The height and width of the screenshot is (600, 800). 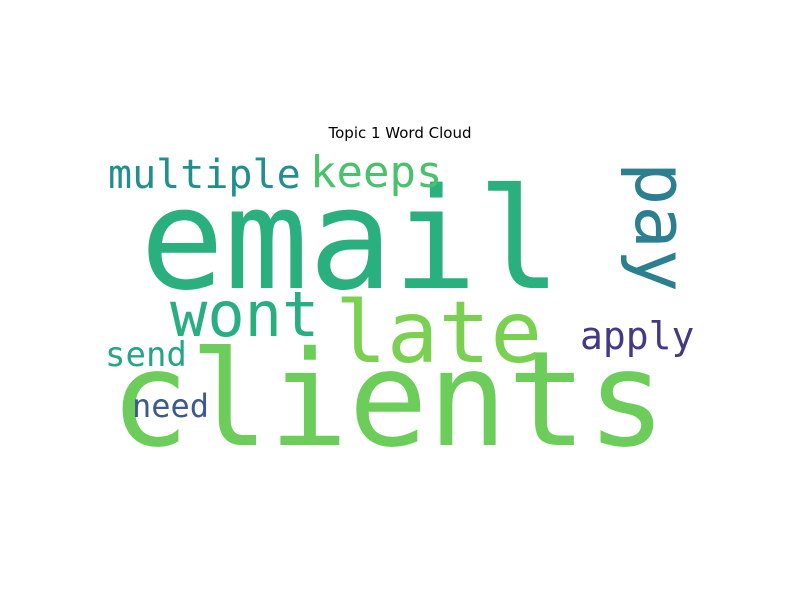 I want to click on word-wont: wont, so click(x=244, y=314).